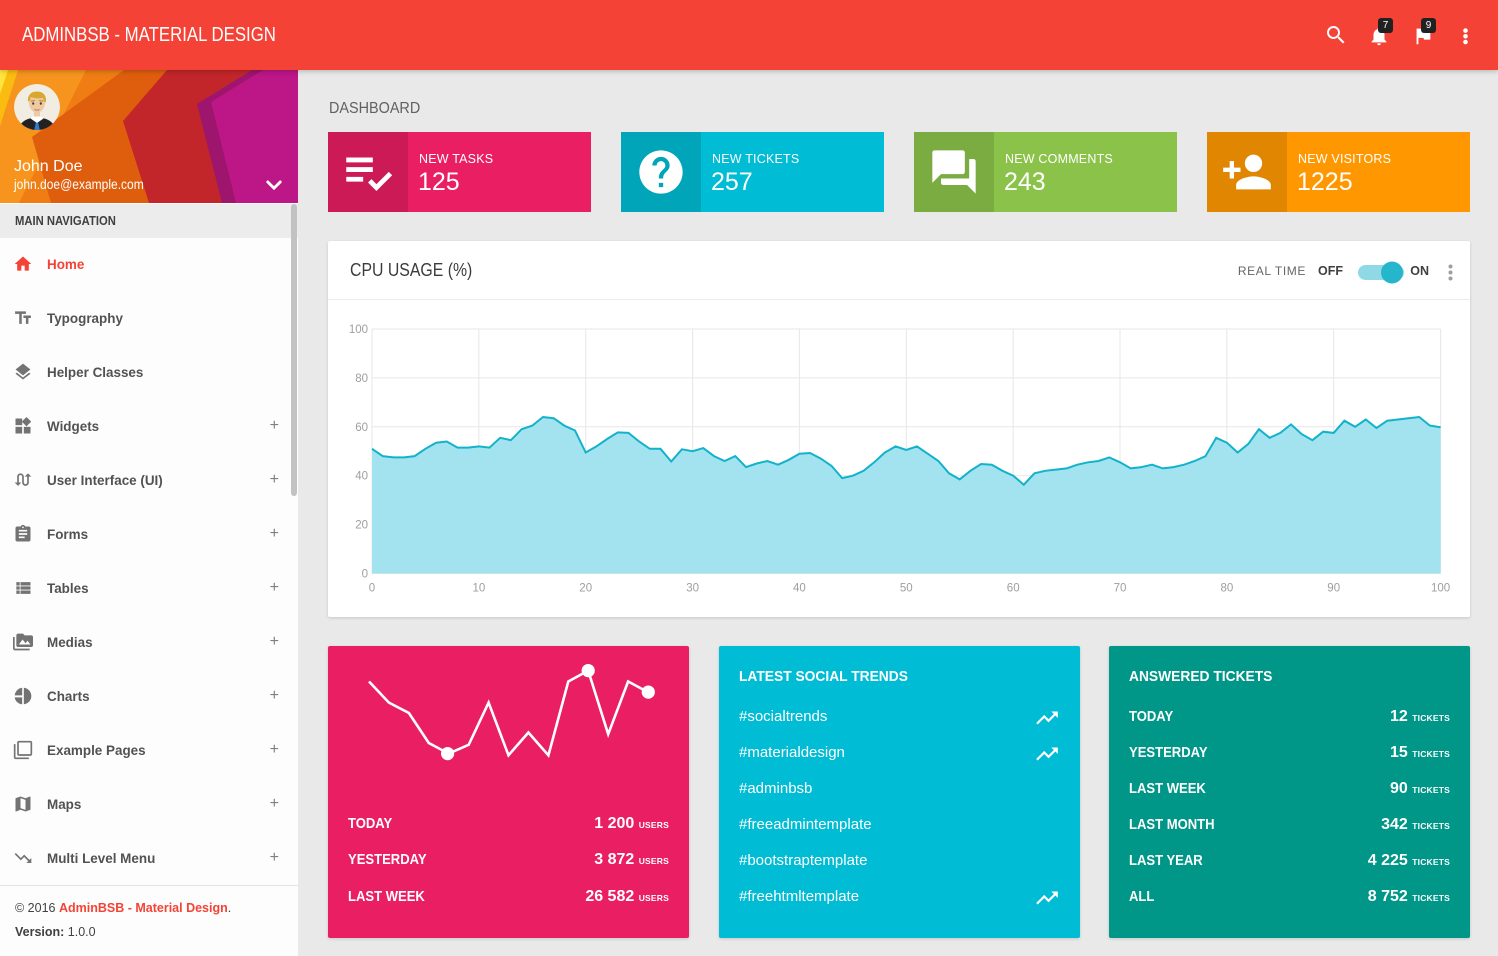 The height and width of the screenshot is (956, 1498). I want to click on svg-text: 30, so click(692, 589).